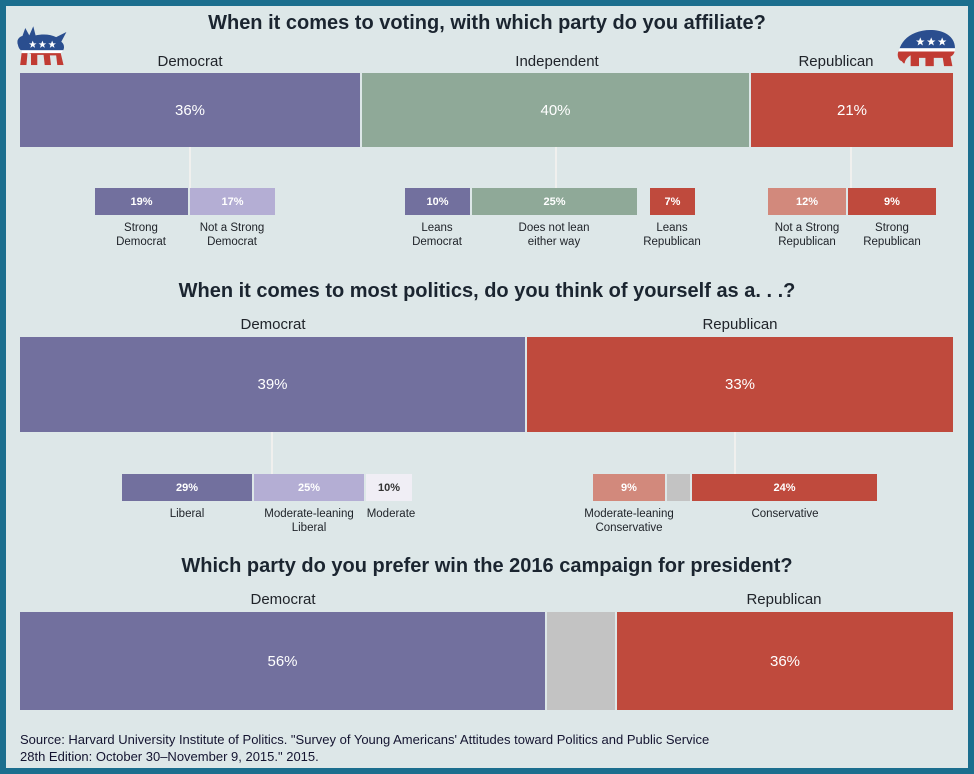 This screenshot has height=774, width=974. Describe the element at coordinates (784, 487) in the screenshot. I see `conservative-bar: 24%` at that location.